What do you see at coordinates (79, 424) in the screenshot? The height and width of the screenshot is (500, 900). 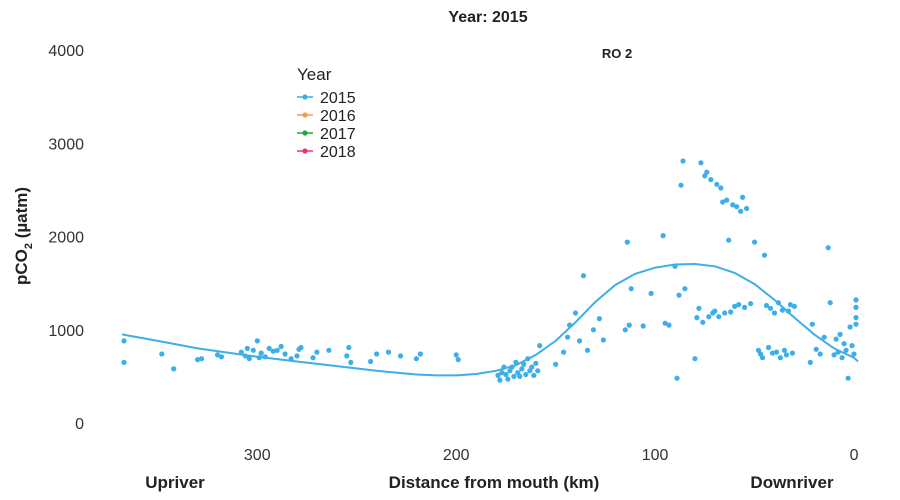 I see `y-tick-label: 0` at bounding box center [79, 424].